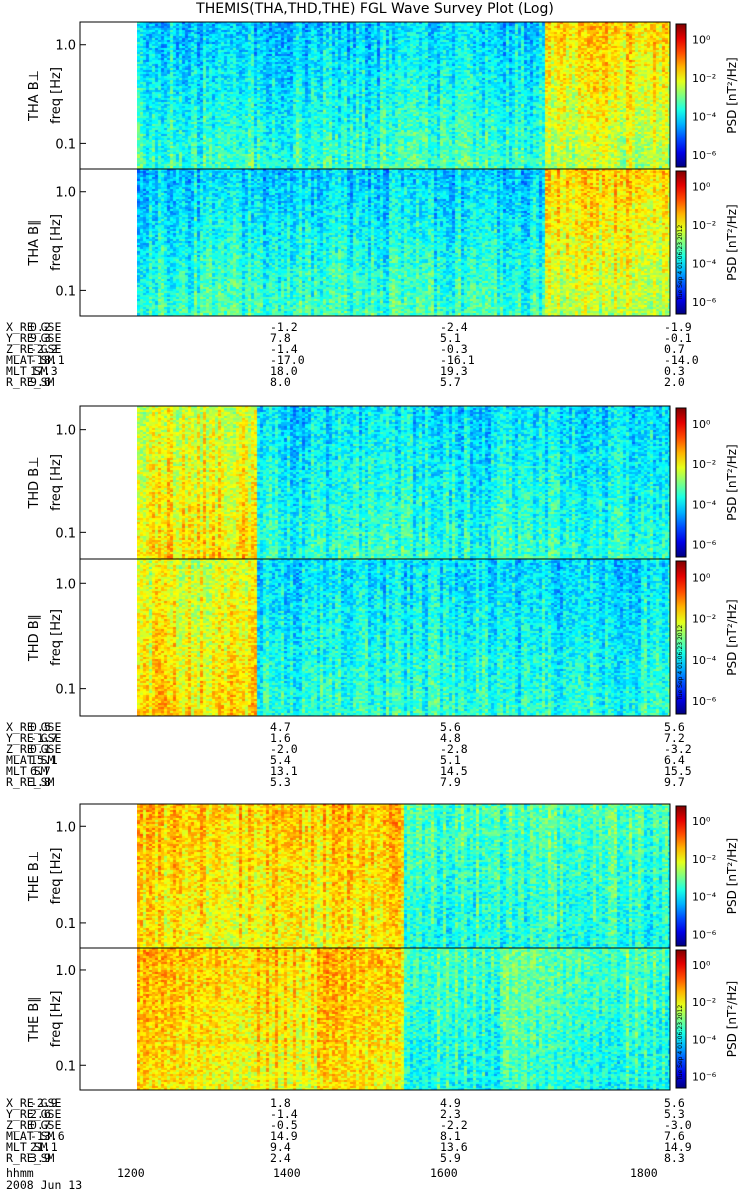 The image size is (750, 1200). Describe the element at coordinates (450, 1114) in the screenshot. I see `ephemeris-value: 2.3` at that location.